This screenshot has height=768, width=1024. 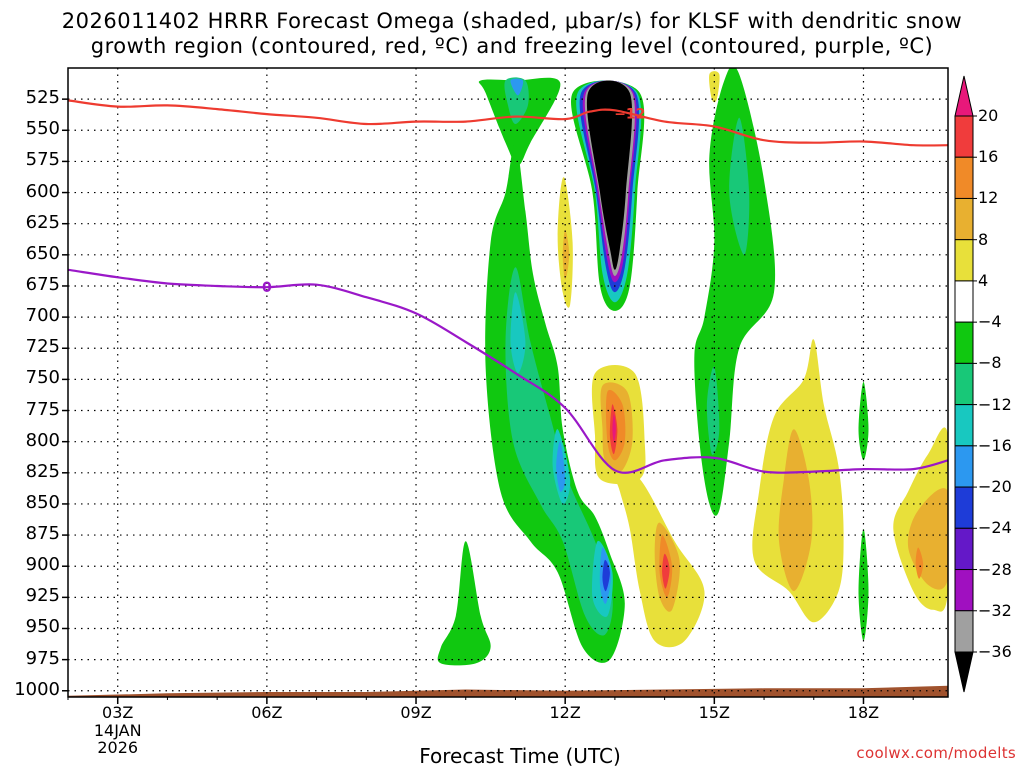 I want to click on y-tick-label-725: 725, so click(x=42, y=347).